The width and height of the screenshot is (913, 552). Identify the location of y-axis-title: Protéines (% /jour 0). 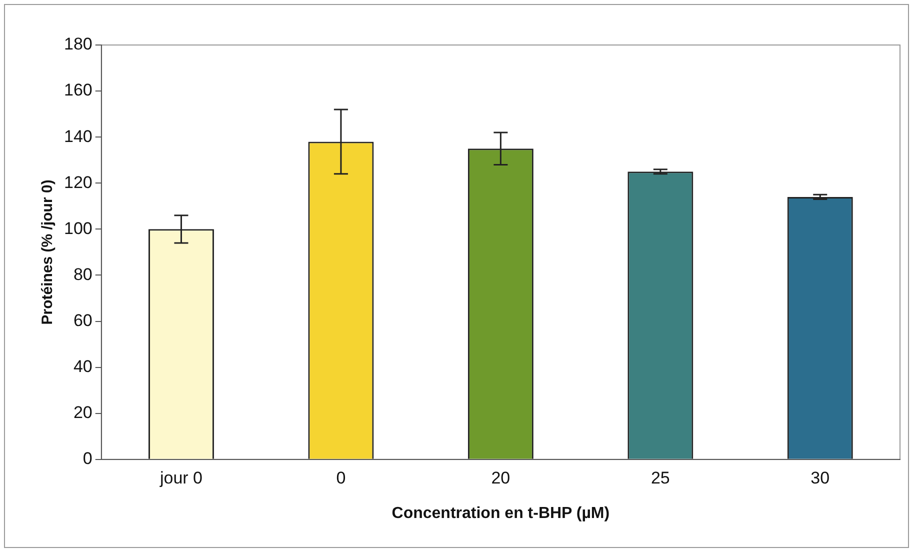
(47, 252).